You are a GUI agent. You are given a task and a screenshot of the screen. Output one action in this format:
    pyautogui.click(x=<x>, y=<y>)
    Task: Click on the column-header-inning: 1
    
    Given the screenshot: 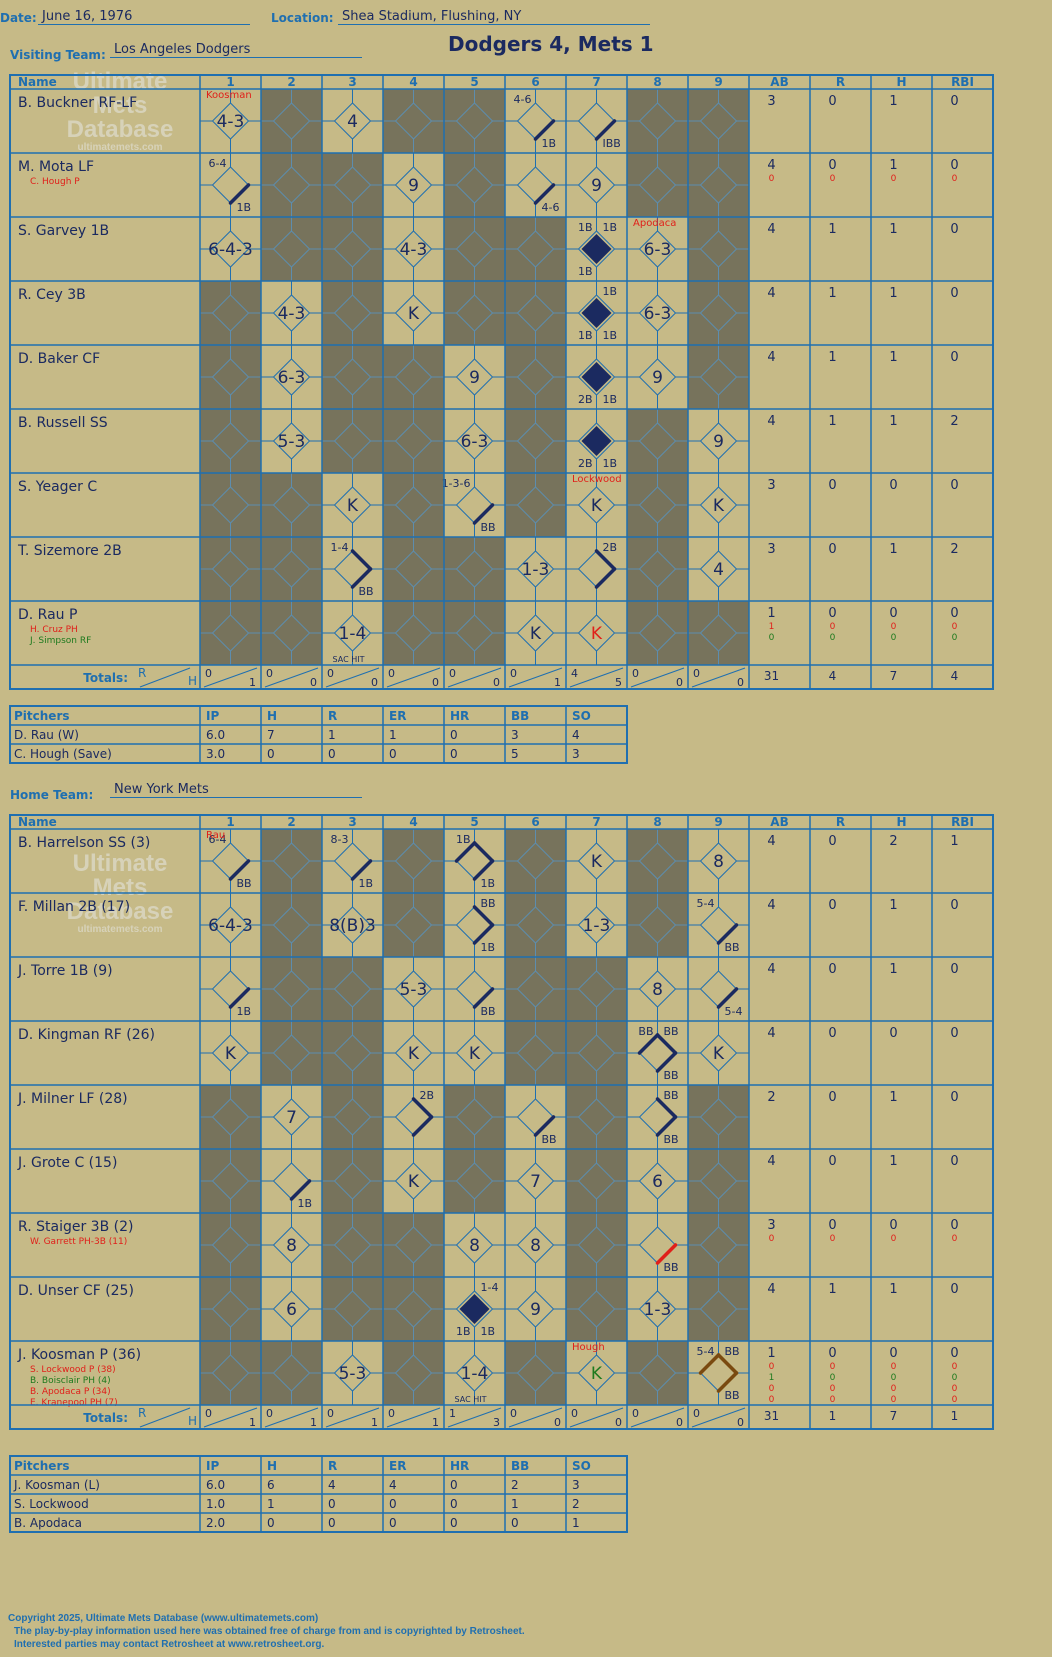 What is the action you would take?
    pyautogui.click(x=230, y=82)
    